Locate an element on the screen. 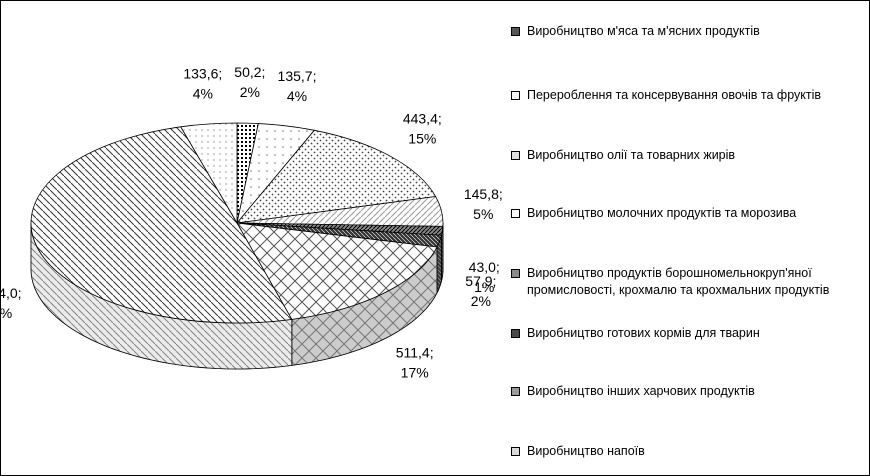 The height and width of the screenshot is (476, 870). data-label-line: 145,8; is located at coordinates (483, 194).